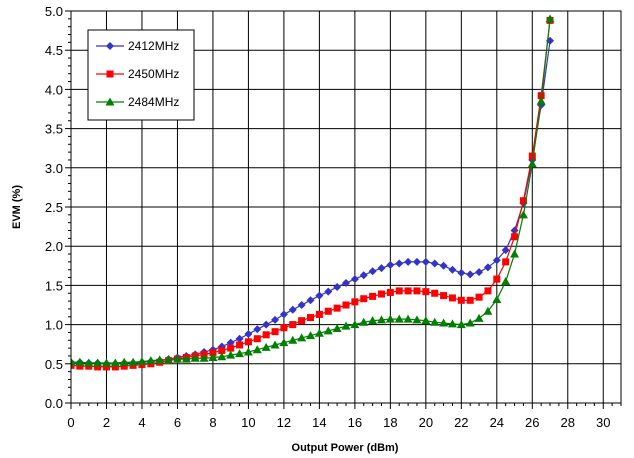  I want to click on legend-item: 2484MHz, so click(137, 102).